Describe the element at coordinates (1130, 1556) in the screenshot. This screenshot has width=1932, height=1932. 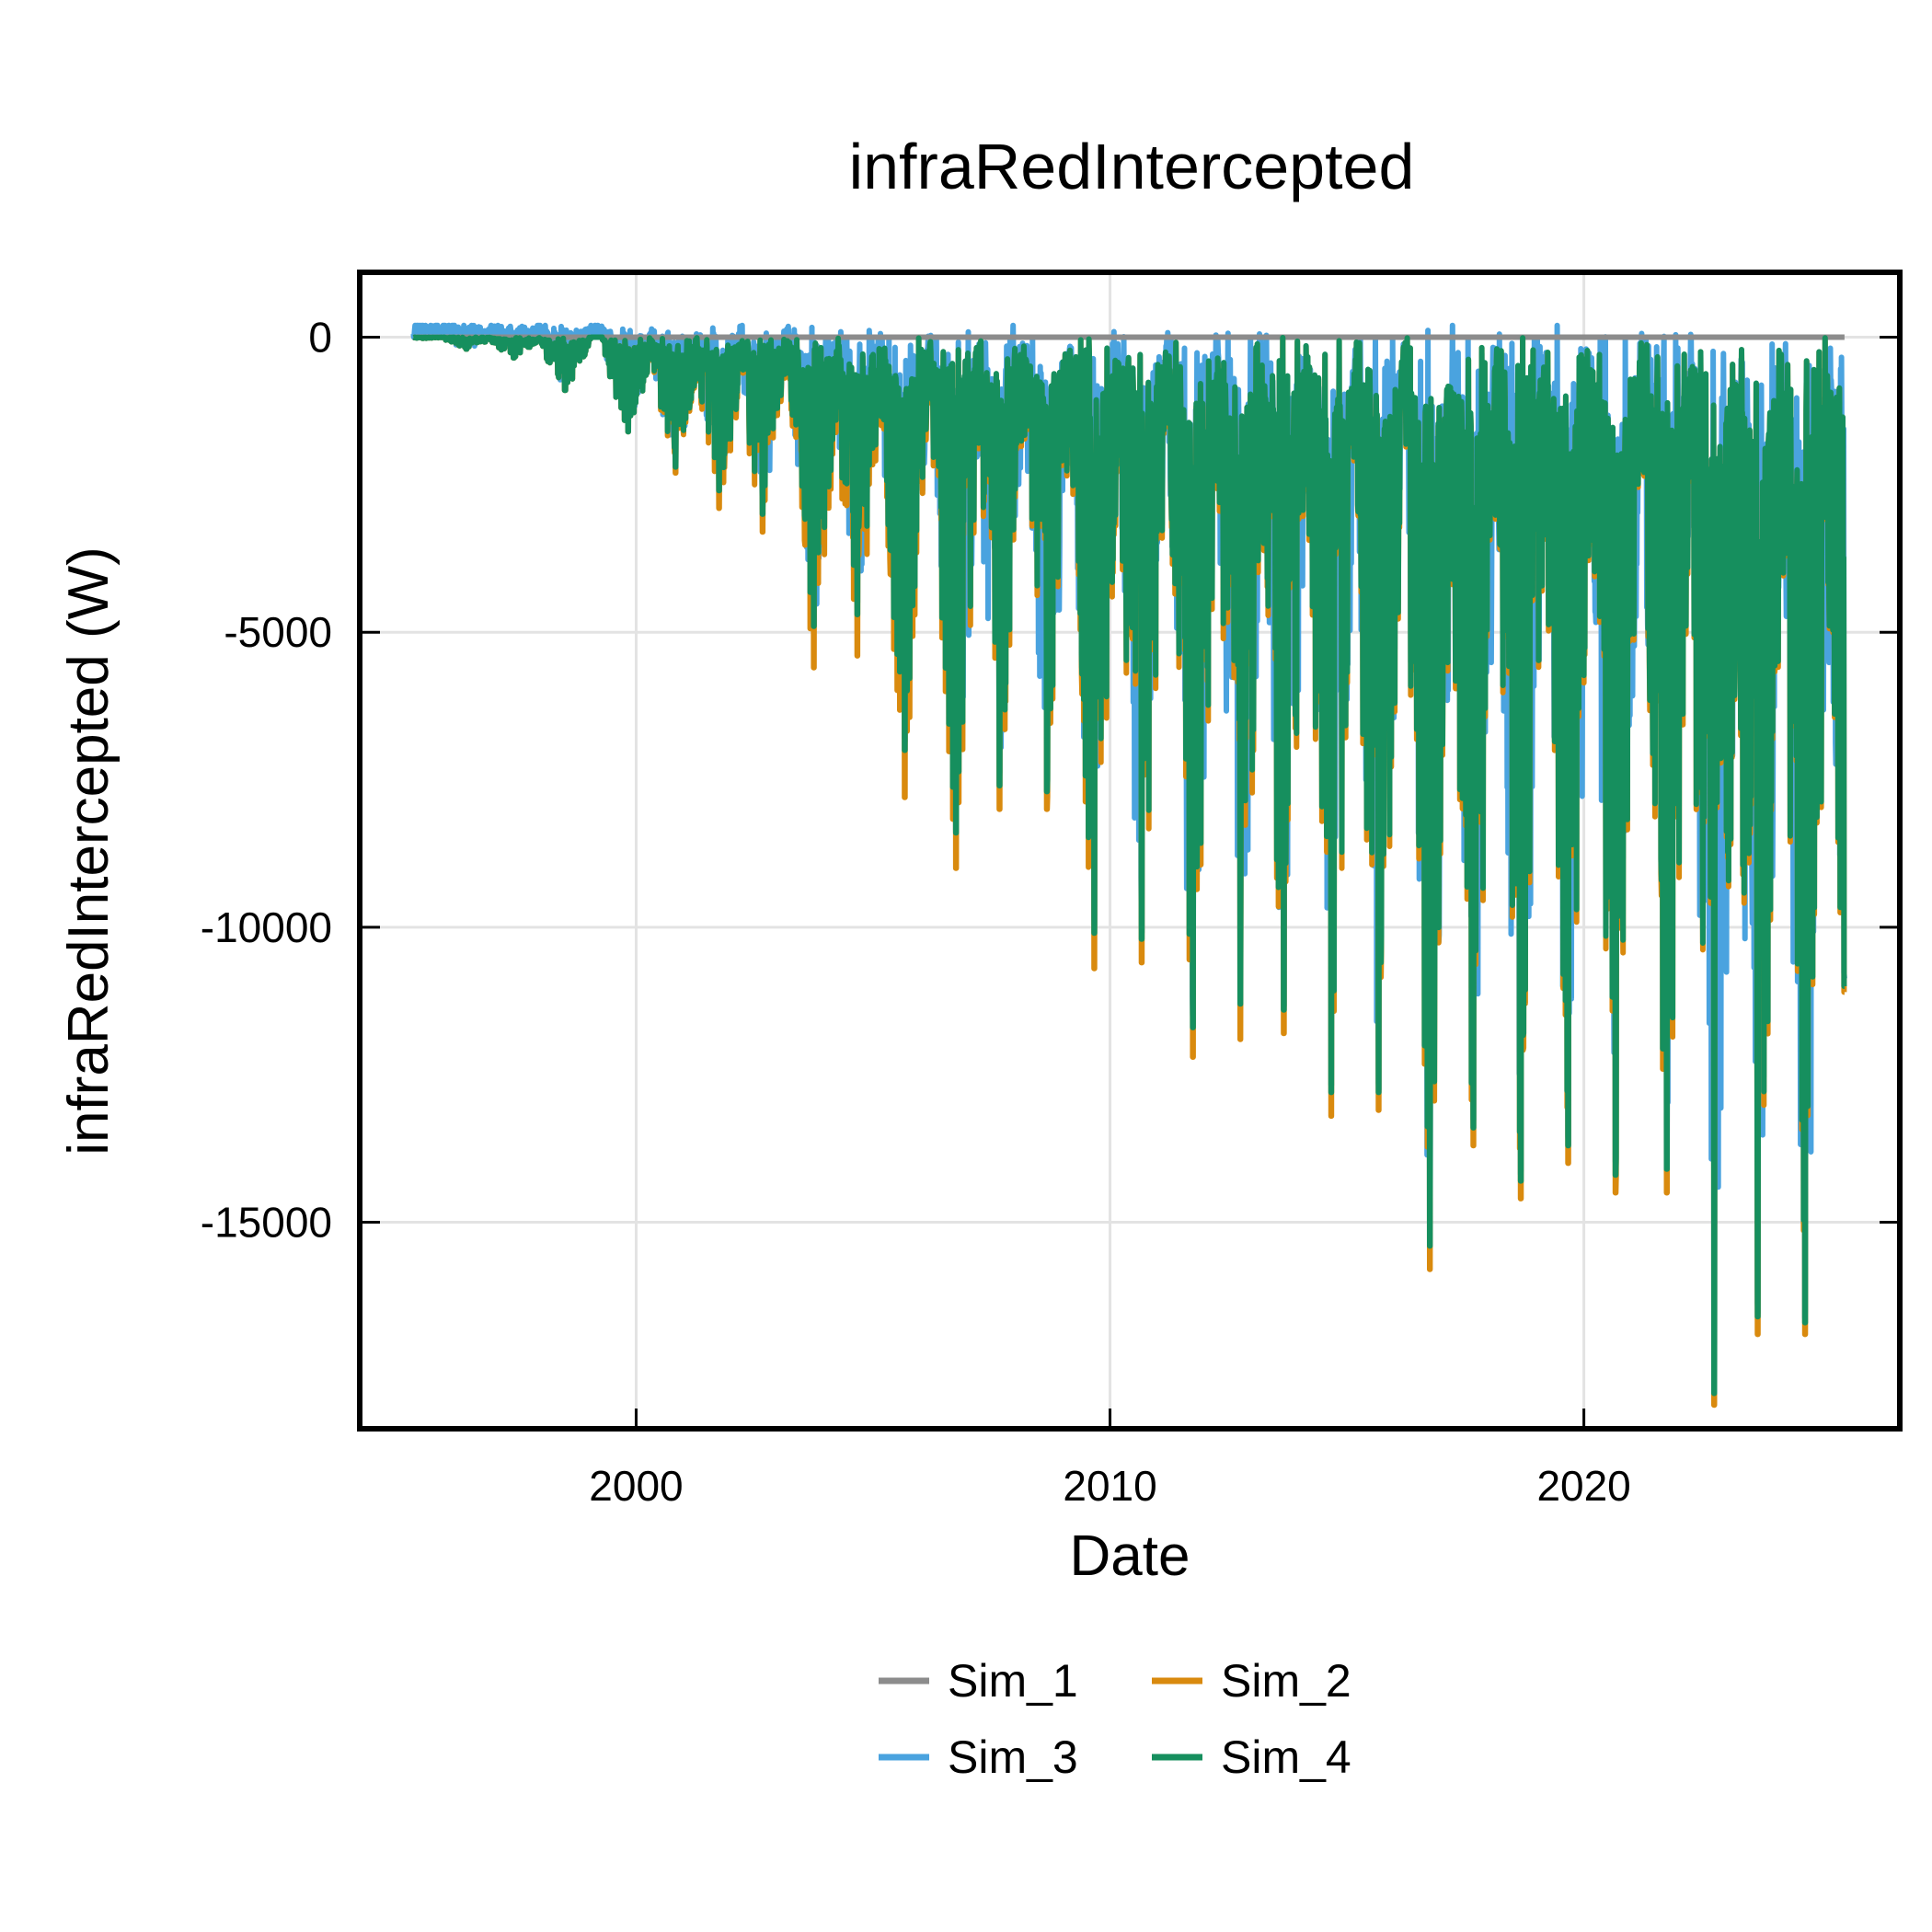
I see `x-axis-label: Date` at that location.